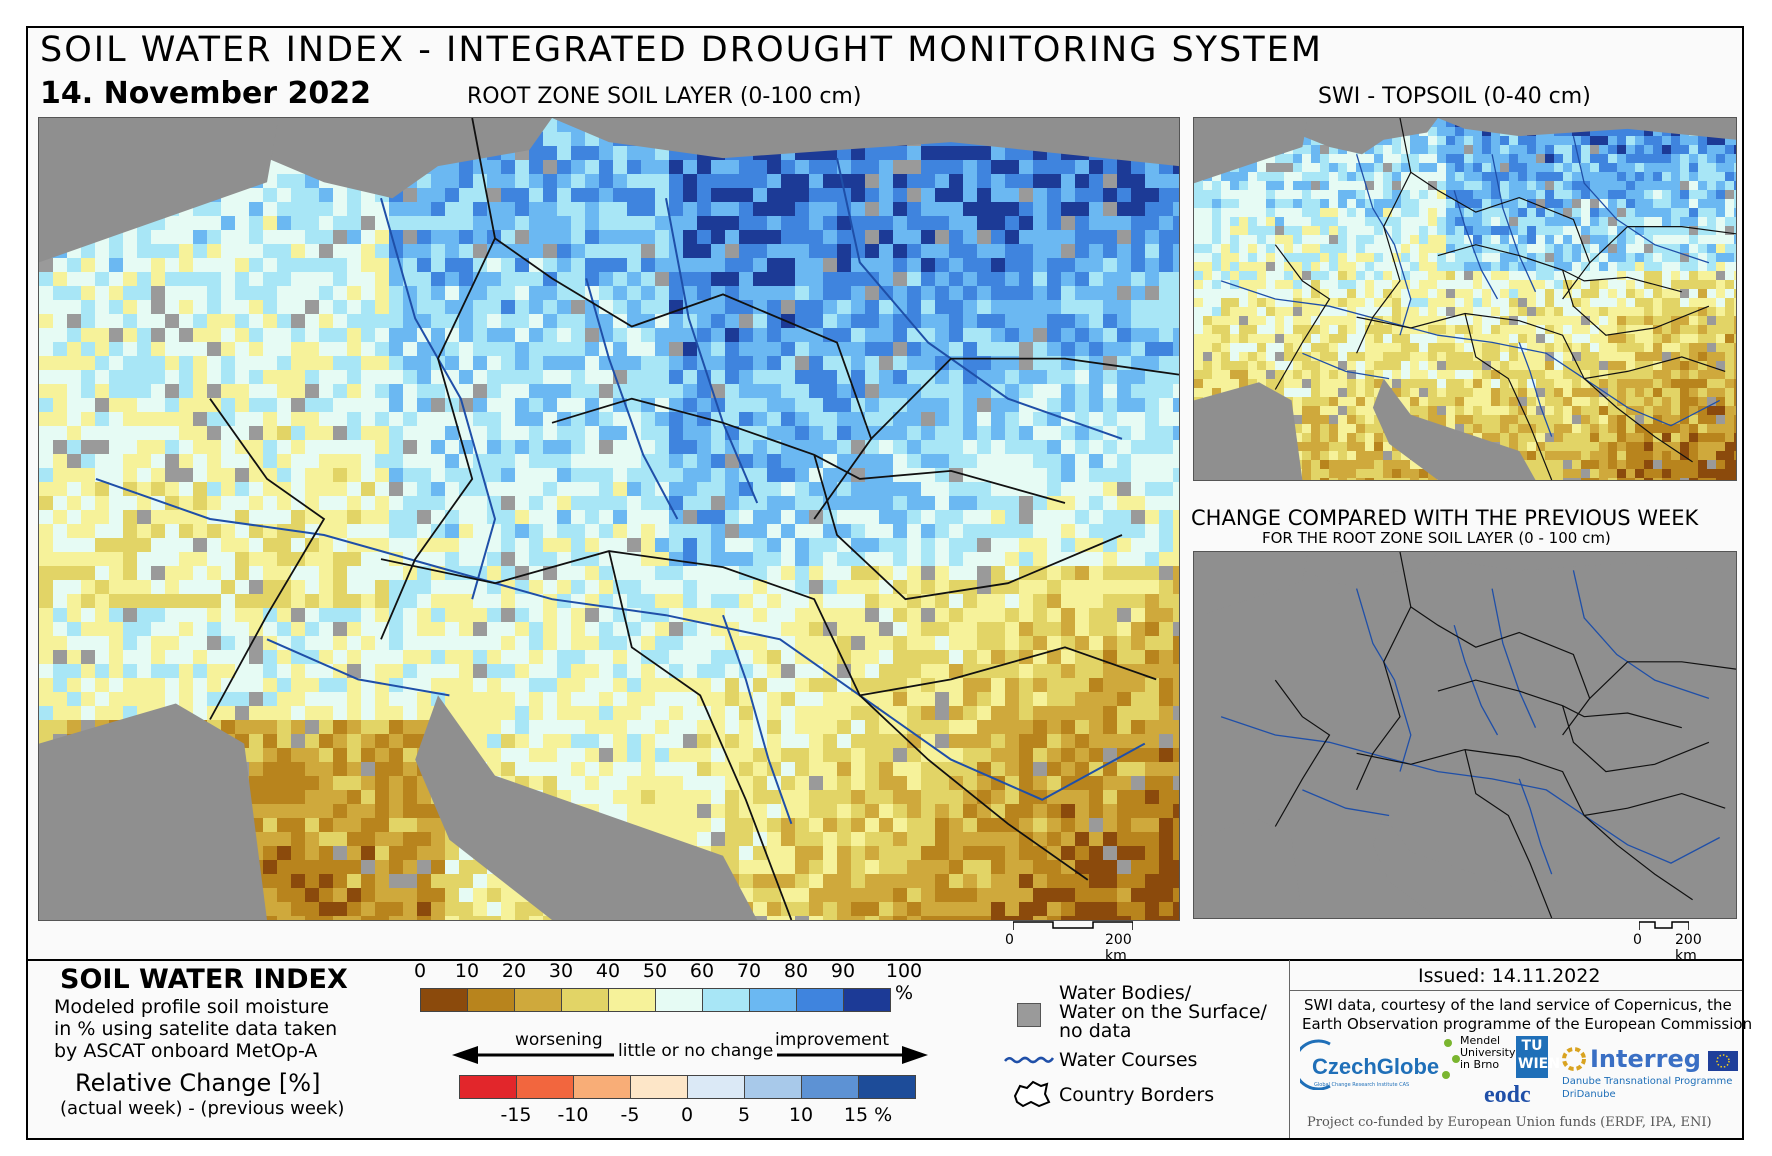  I want to click on tu-wien-logo: TU WIEN, so click(1538, 1057).